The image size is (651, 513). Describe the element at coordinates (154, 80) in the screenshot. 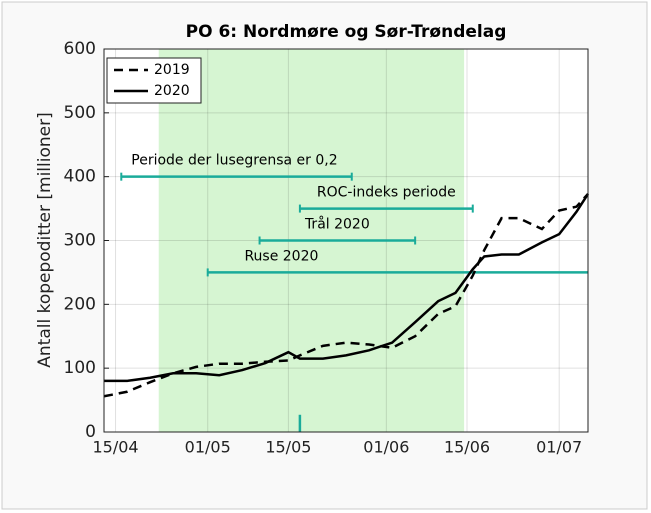

I see `legend-box` at that location.